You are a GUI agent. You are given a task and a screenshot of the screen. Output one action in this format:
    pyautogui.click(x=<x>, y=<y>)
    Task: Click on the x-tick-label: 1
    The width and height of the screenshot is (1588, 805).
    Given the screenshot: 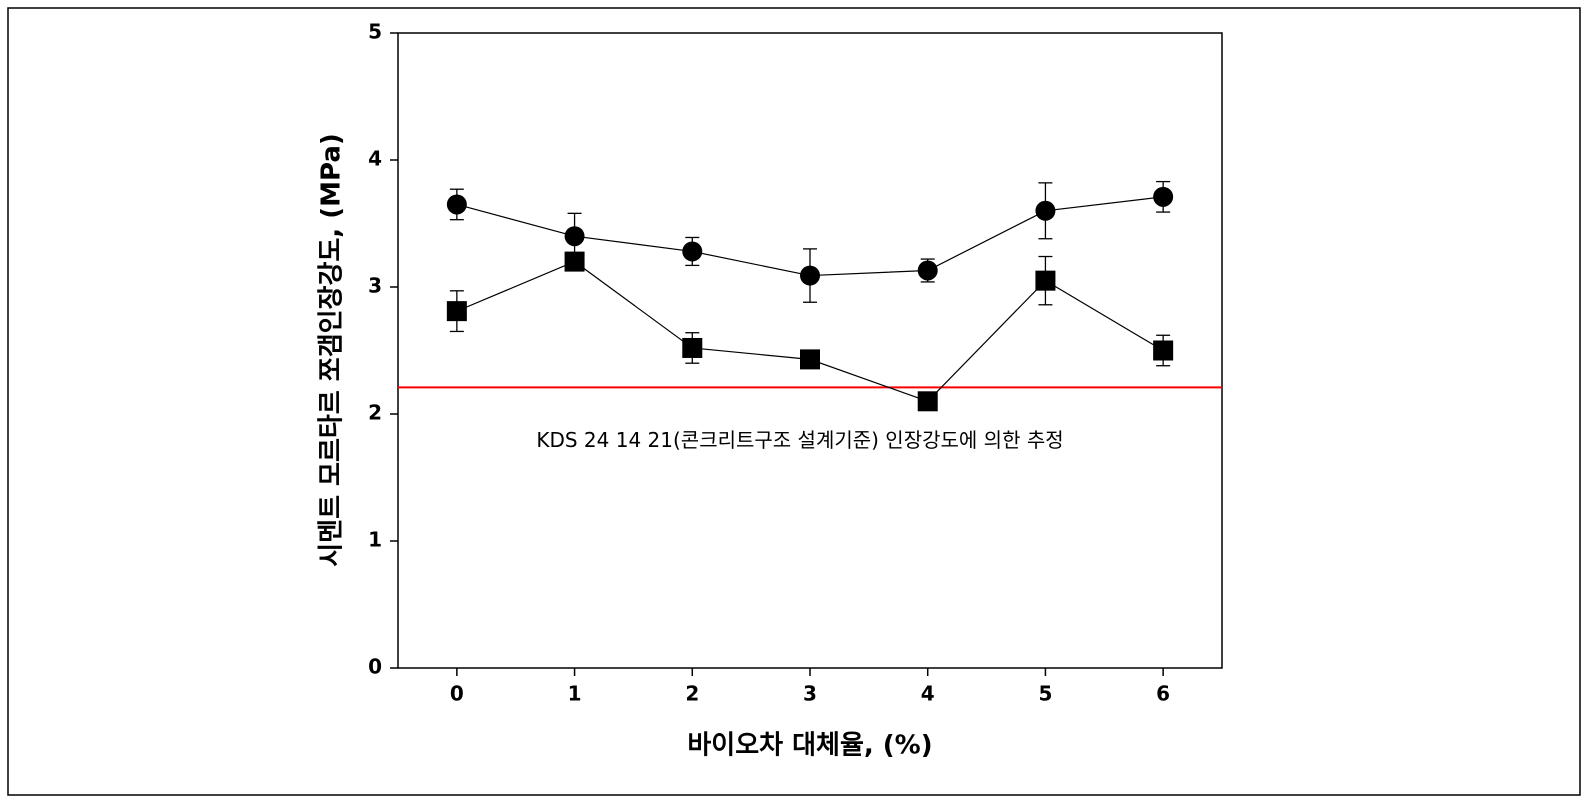 What is the action you would take?
    pyautogui.click(x=575, y=694)
    